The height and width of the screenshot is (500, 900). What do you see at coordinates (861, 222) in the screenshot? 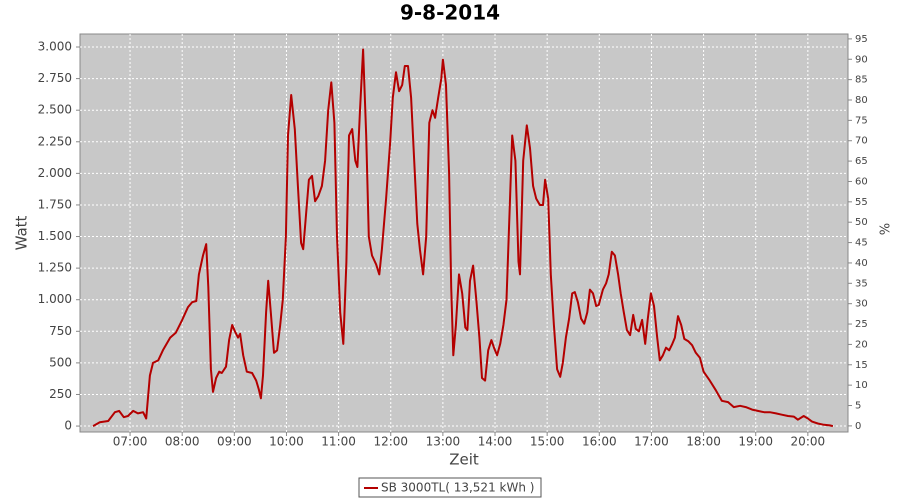
I see `y2-tick-label: 50` at bounding box center [861, 222].